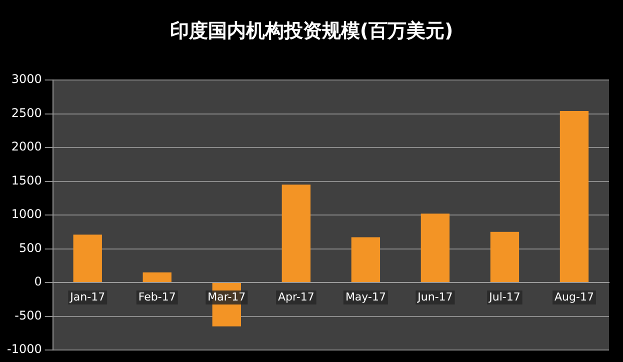  Describe the element at coordinates (434, 297) in the screenshot. I see `x-tick-label: Jun-17` at that location.